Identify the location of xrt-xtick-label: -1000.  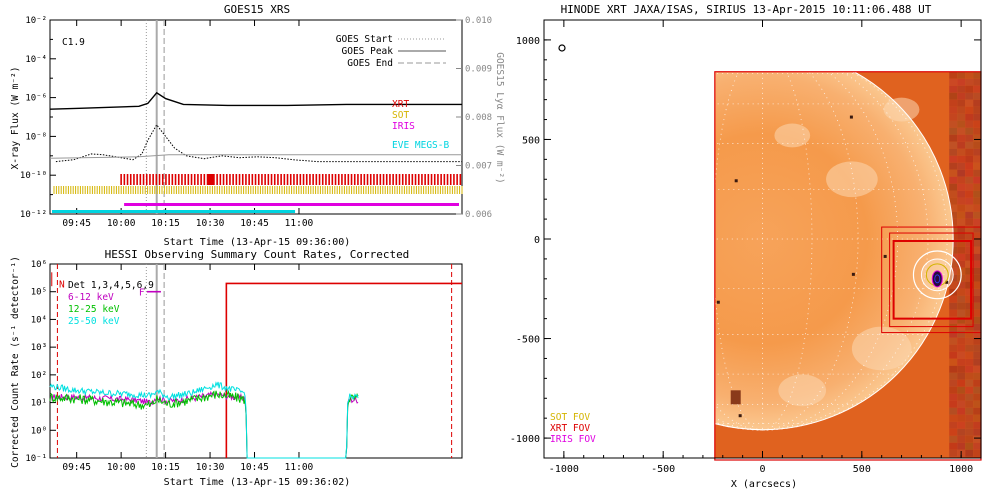
(564, 469).